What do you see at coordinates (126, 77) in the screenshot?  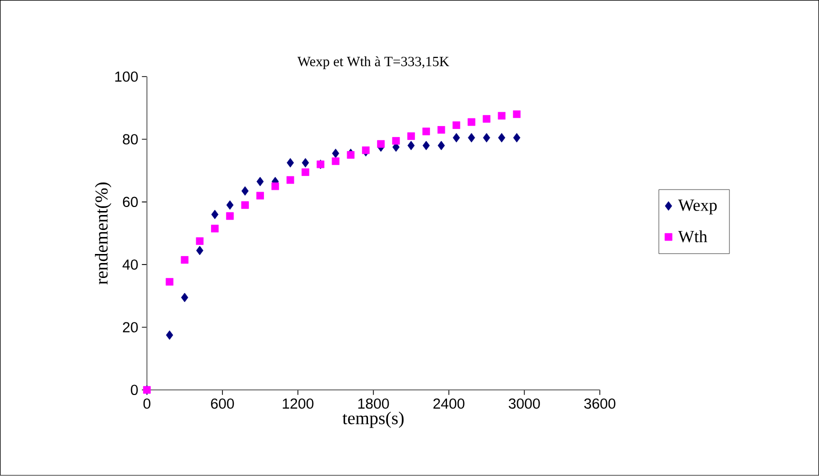 I see `y-tick-label: 100` at bounding box center [126, 77].